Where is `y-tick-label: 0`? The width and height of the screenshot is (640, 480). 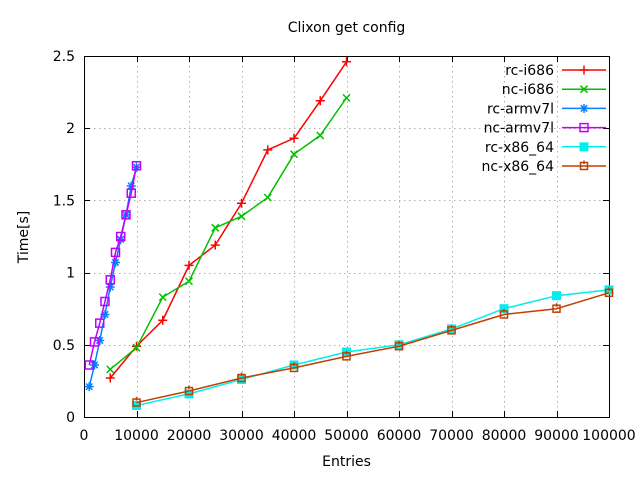 y-tick-label: 0 is located at coordinates (70, 418).